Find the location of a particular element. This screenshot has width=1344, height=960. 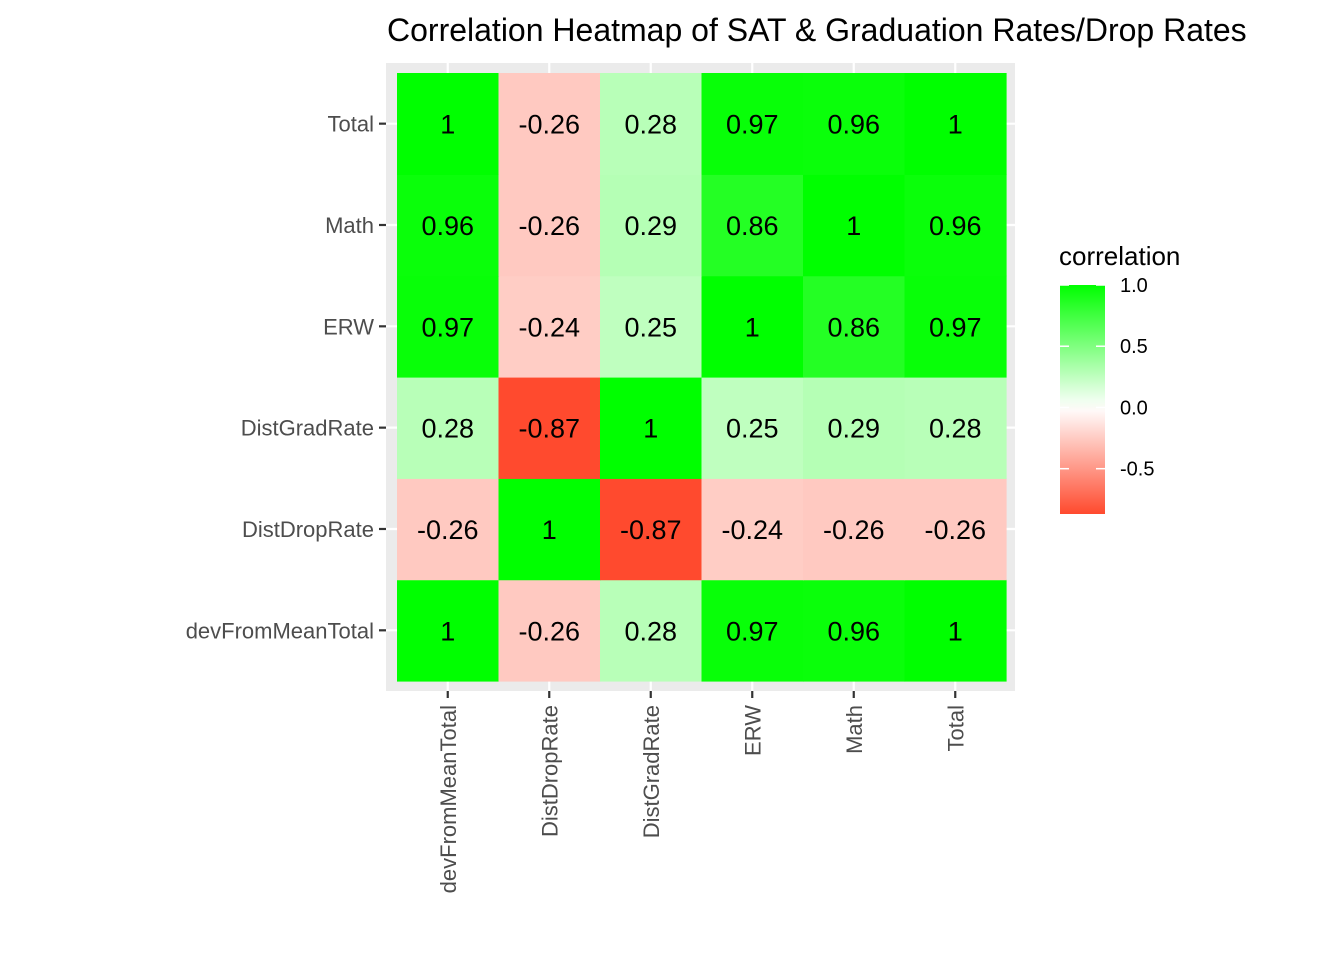

x-tick-label: DistDropRate is located at coordinates (549, 771).